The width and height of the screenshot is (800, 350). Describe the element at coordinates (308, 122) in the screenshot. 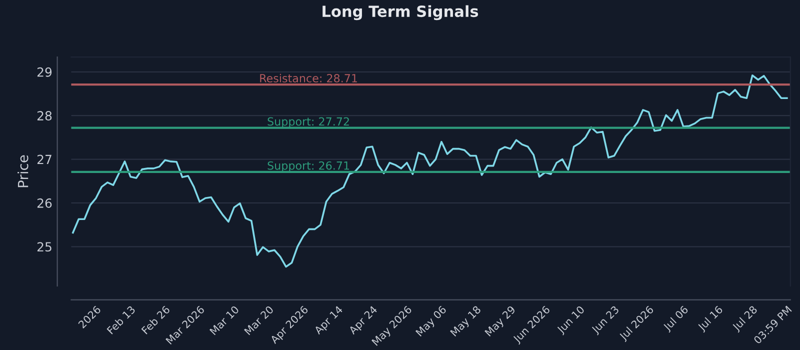

I see `ref-line-label: Support: 27.72` at that location.